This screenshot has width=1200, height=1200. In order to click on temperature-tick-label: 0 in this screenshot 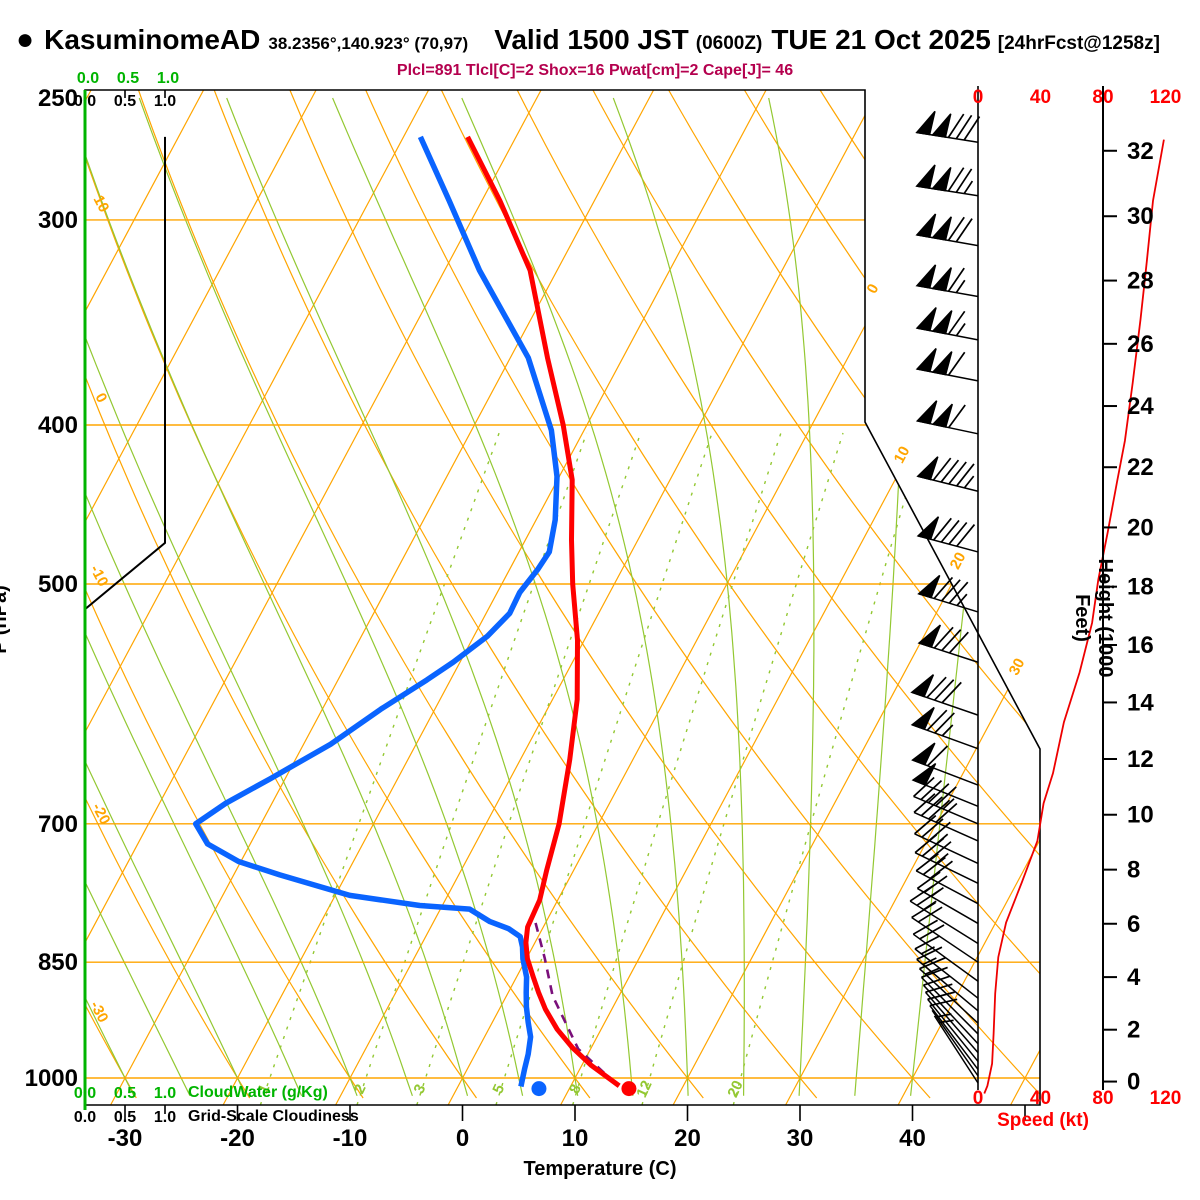, I will do `click(462, 1138)`.